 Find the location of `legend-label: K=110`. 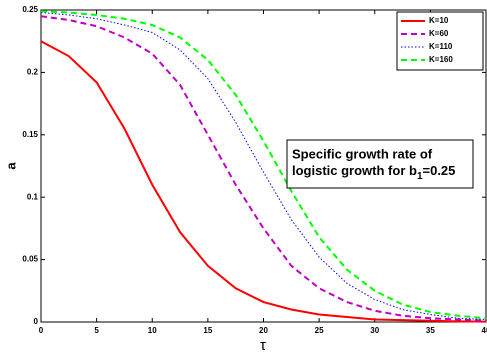

legend-label: K=110 is located at coordinates (441, 46).